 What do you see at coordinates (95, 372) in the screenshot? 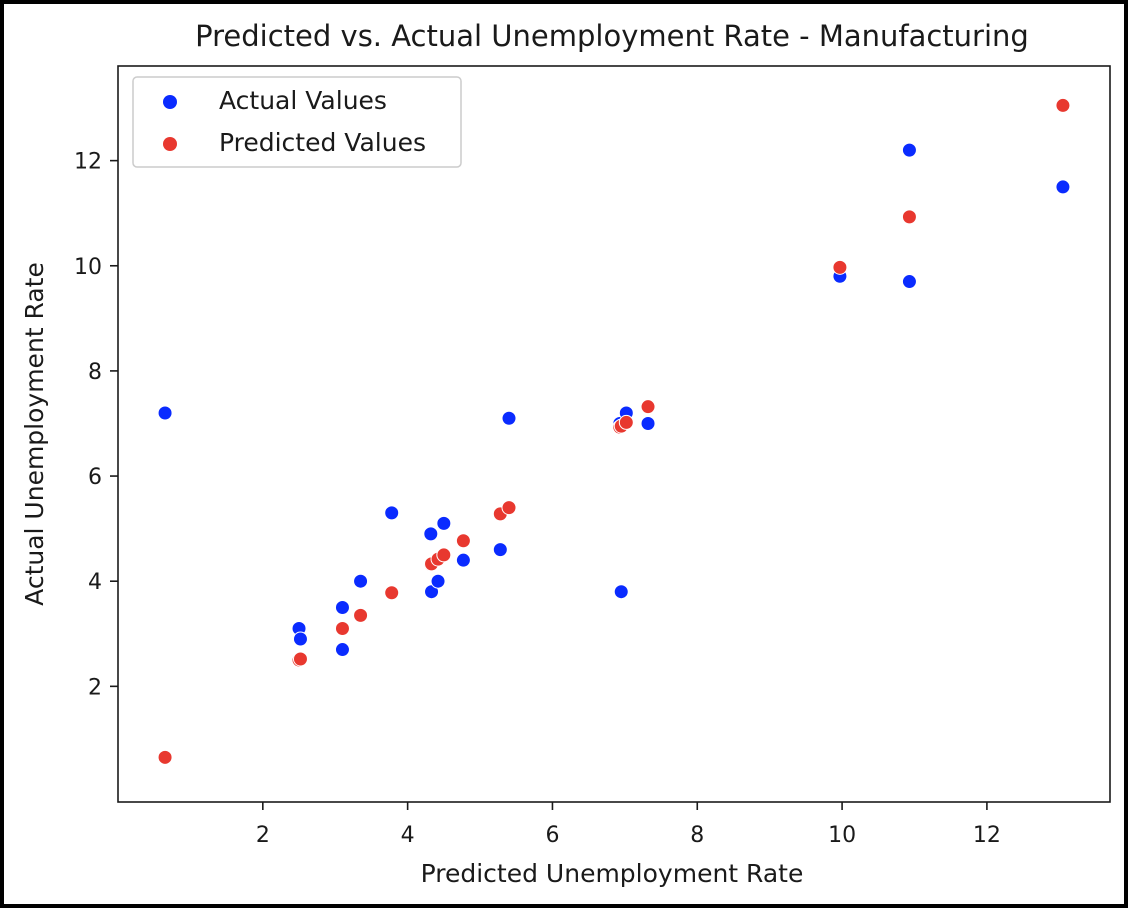
I see `y-tick-label-8: 8` at bounding box center [95, 372].